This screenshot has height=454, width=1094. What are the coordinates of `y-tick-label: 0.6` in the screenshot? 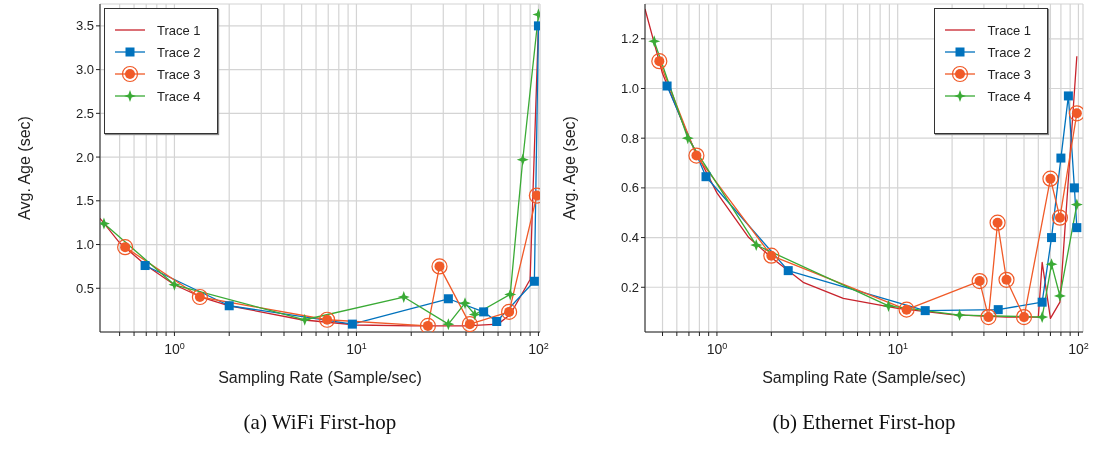 It's located at (629, 188).